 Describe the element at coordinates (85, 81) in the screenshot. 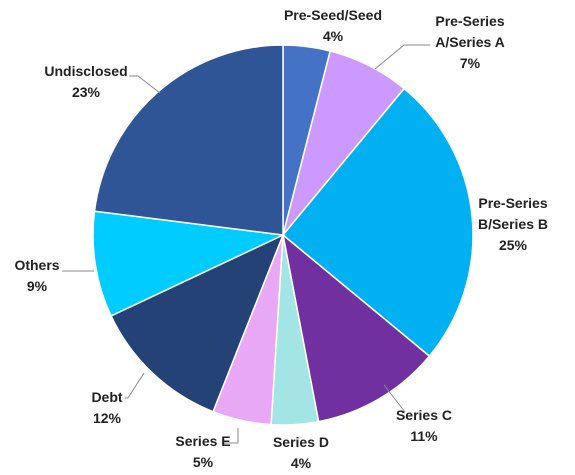

I see `slice-label: Undisclosed 23%` at that location.